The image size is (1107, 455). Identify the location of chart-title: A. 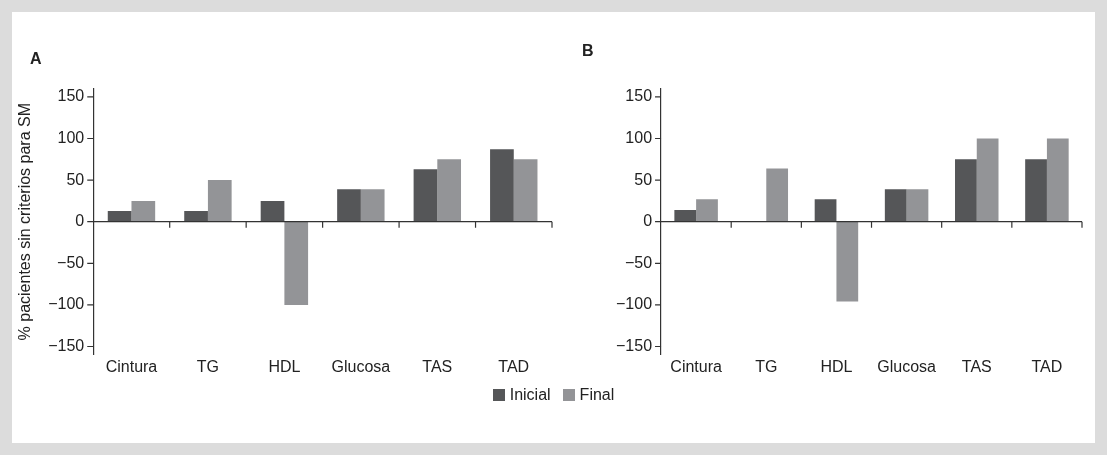
(36, 59).